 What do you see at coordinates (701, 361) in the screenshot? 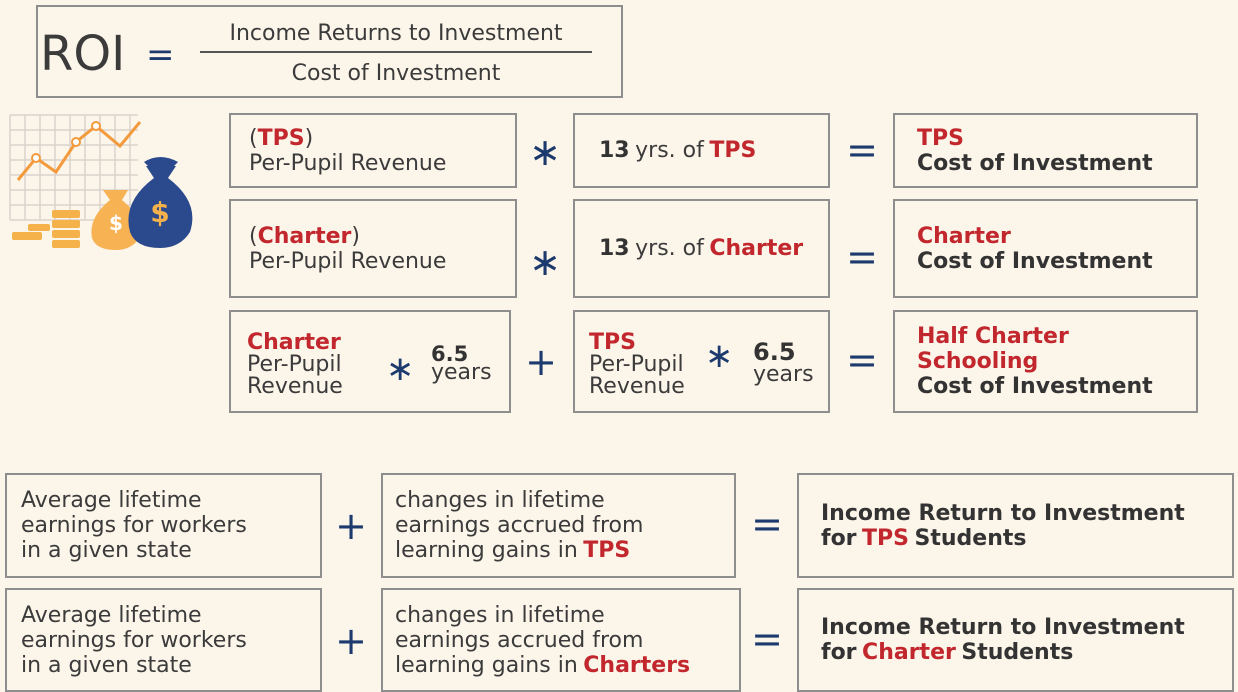
I see `tps-half-box: TPS Per-Pupil Revenue ∗ 6.5 years` at bounding box center [701, 361].